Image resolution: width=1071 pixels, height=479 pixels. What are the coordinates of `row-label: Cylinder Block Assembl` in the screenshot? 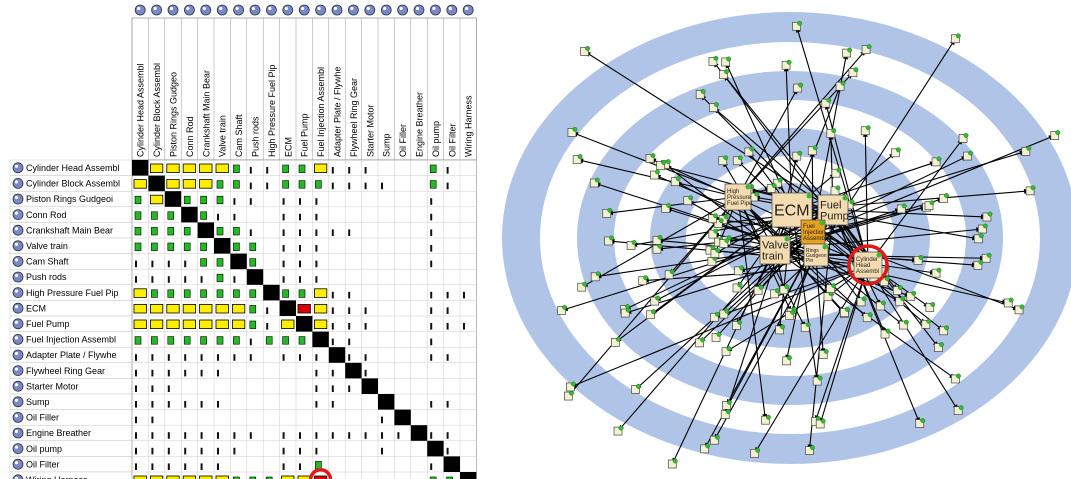 It's located at (71, 183).